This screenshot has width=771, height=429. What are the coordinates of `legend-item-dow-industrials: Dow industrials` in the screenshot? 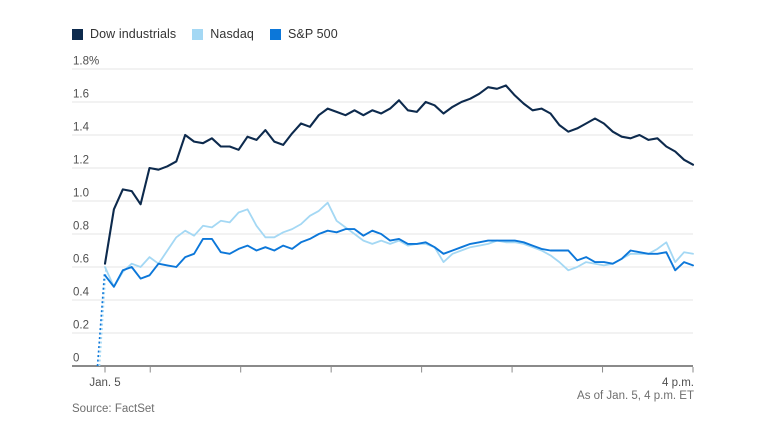 It's located at (124, 34).